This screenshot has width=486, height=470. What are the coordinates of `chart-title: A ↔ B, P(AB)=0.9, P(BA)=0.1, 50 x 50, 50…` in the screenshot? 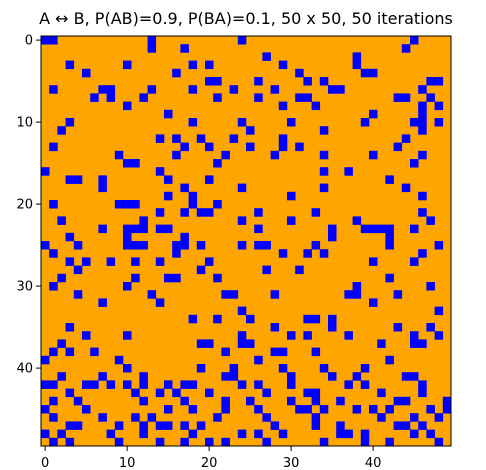 It's located at (246, 18).